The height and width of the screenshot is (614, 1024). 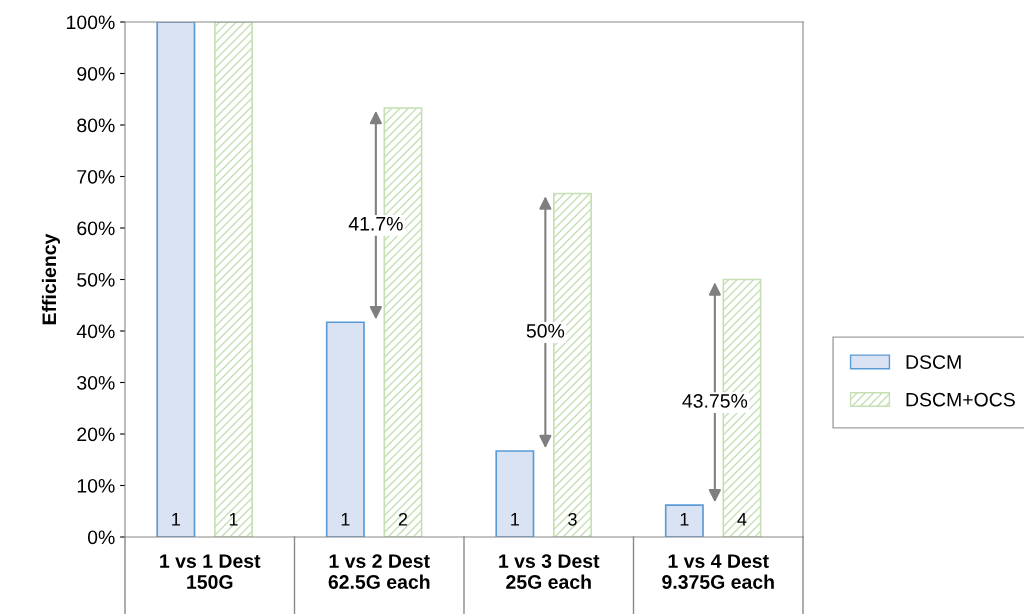 I want to click on y-tick-label: 70%, so click(x=96, y=176).